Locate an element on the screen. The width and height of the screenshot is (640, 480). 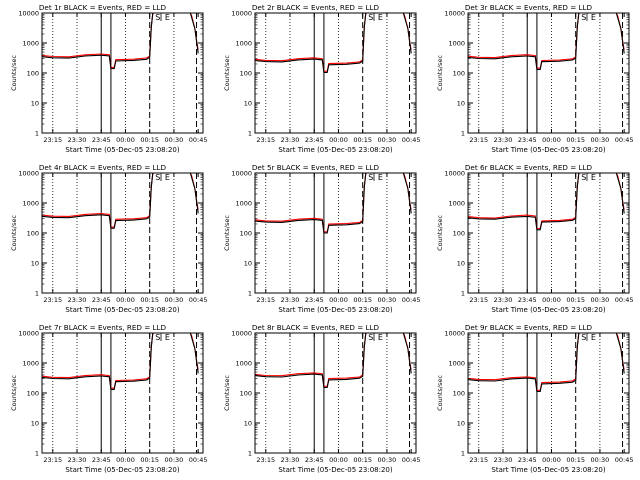
plot-title: Det 9r BLACK = Events, RED = LLD is located at coordinates (529, 327).